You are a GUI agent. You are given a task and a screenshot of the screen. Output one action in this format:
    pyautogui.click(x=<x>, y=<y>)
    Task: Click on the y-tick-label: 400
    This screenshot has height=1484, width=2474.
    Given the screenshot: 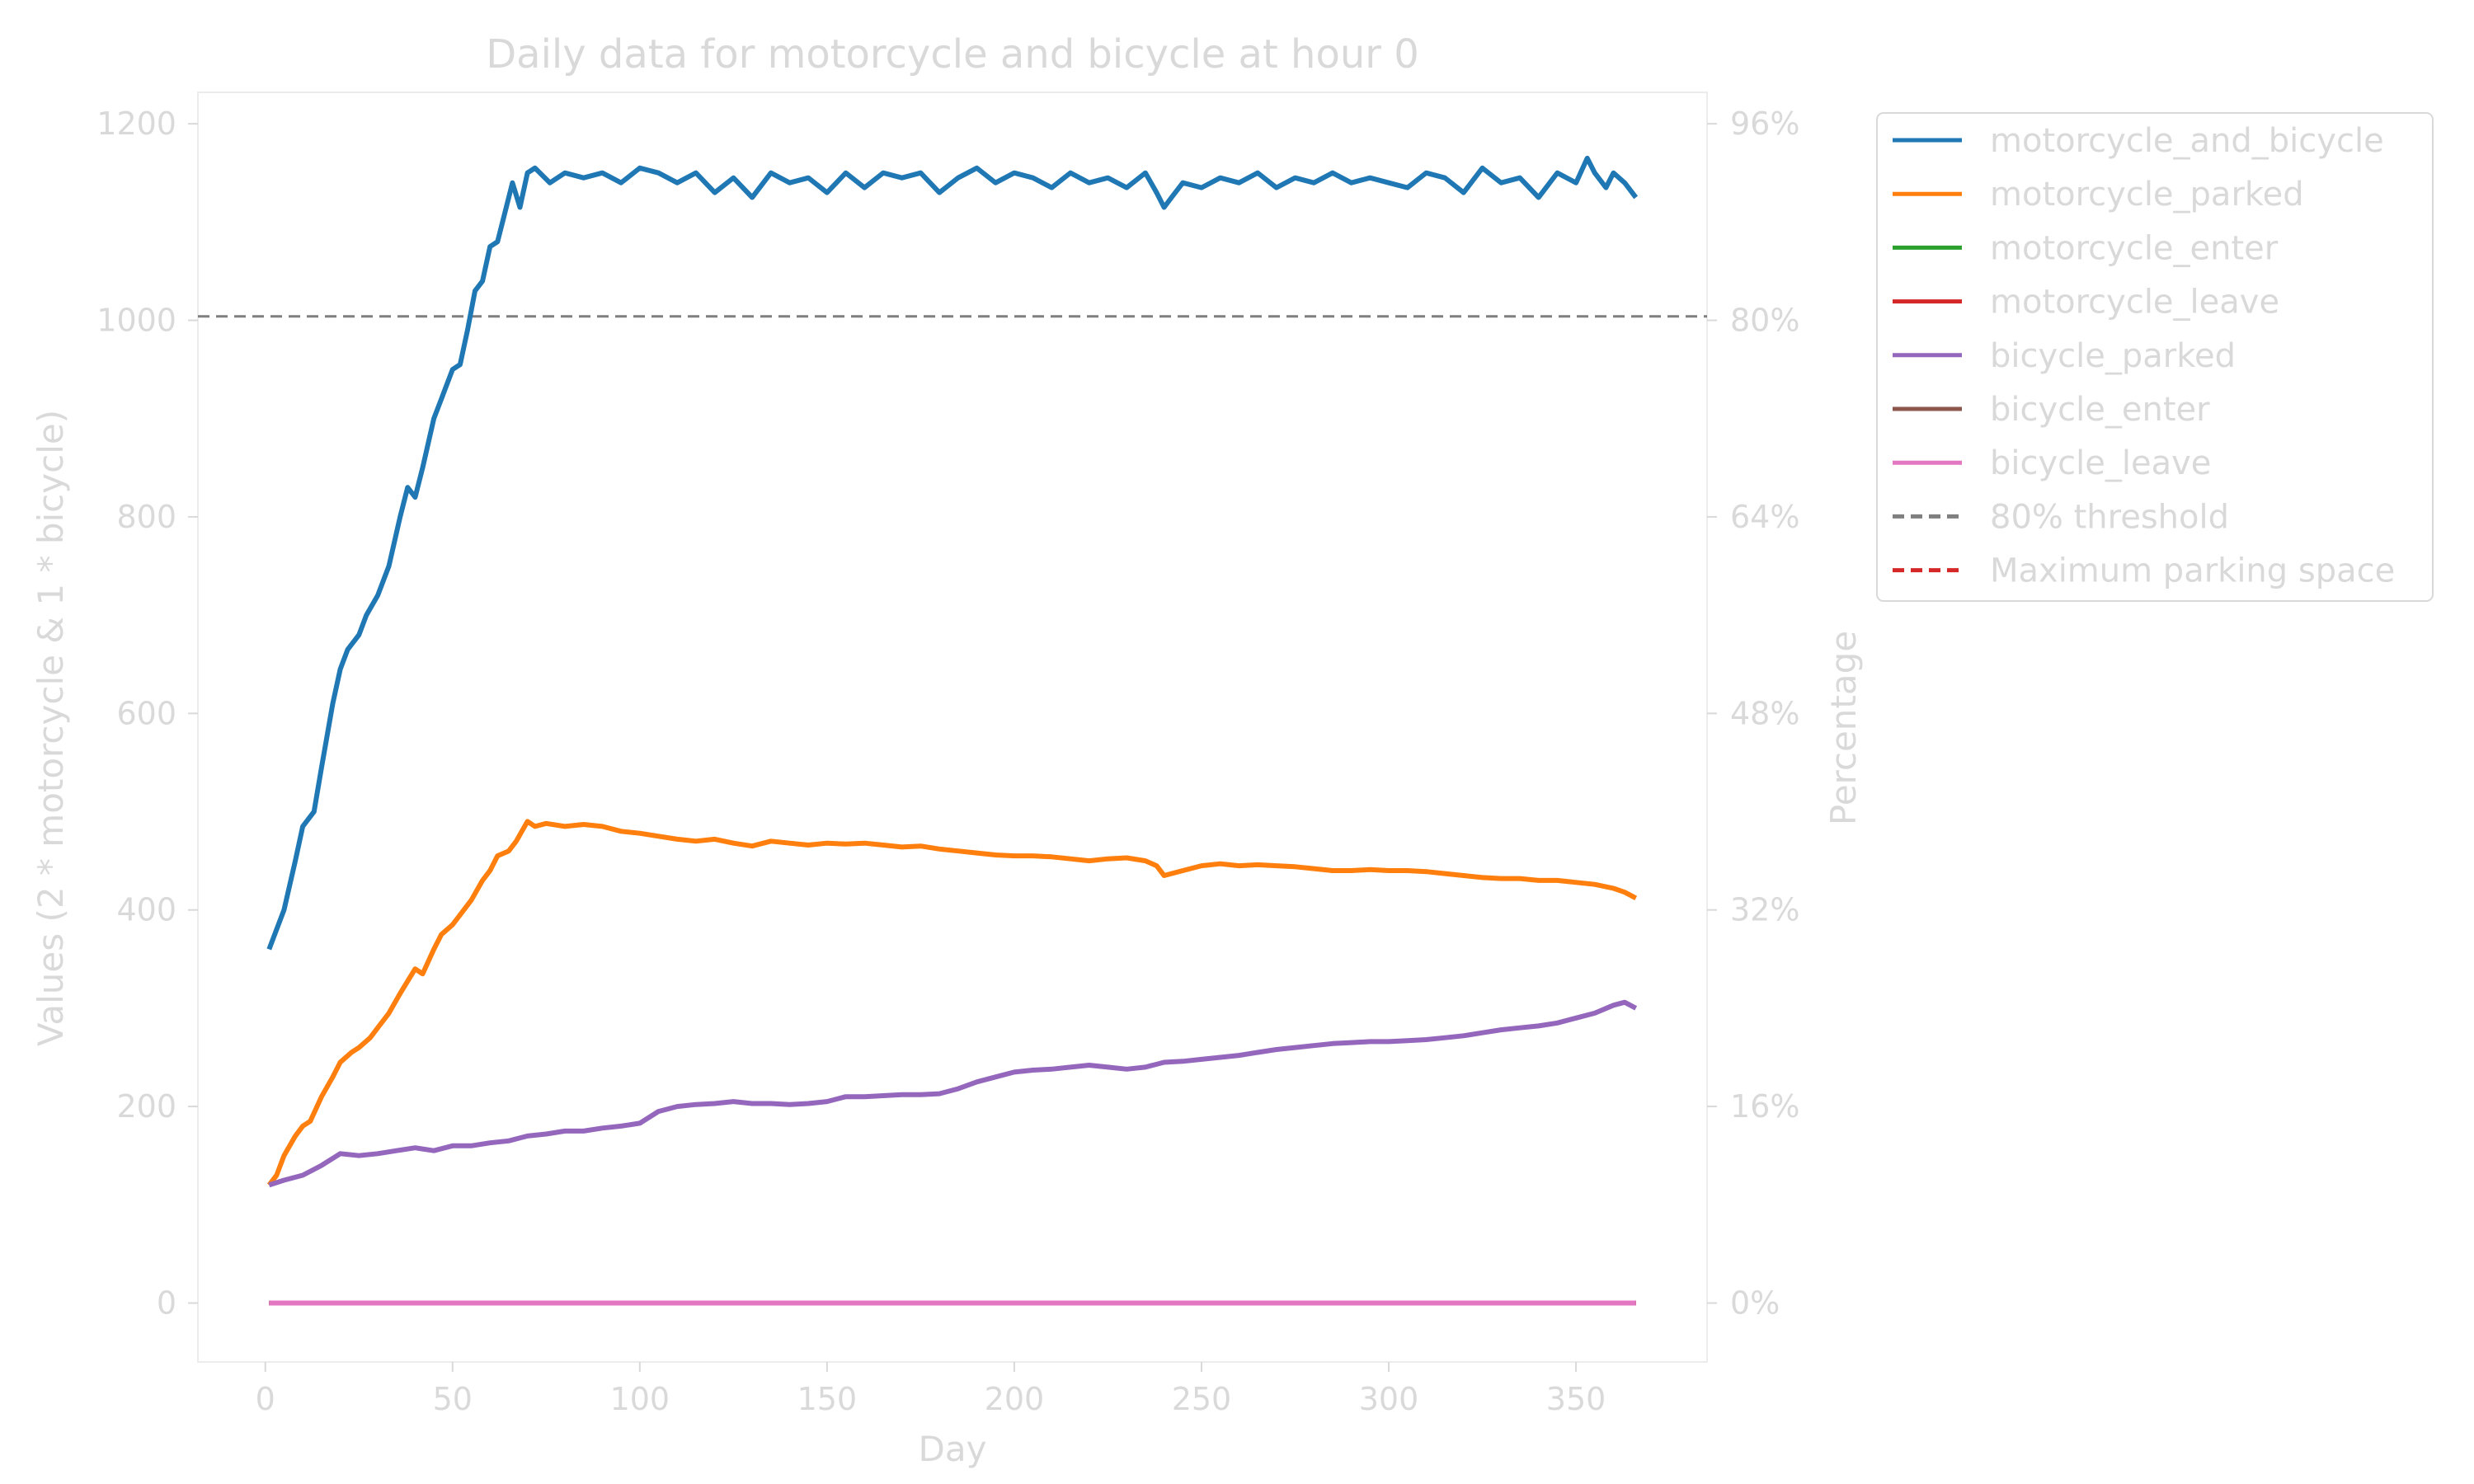 What is the action you would take?
    pyautogui.click(x=146, y=910)
    